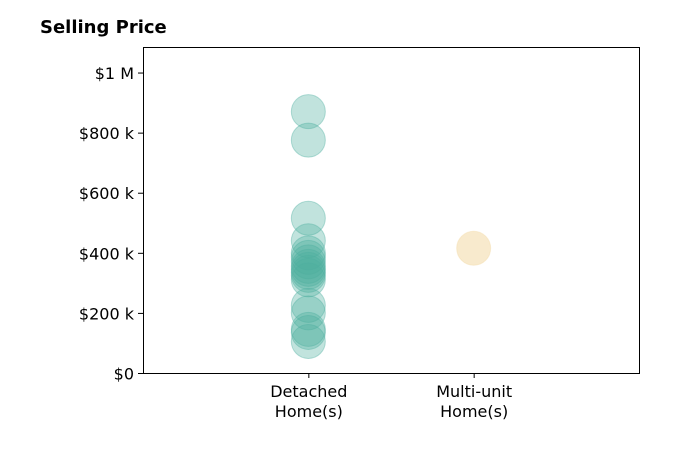  I want to click on y-tick-label: $400 k, so click(107, 253).